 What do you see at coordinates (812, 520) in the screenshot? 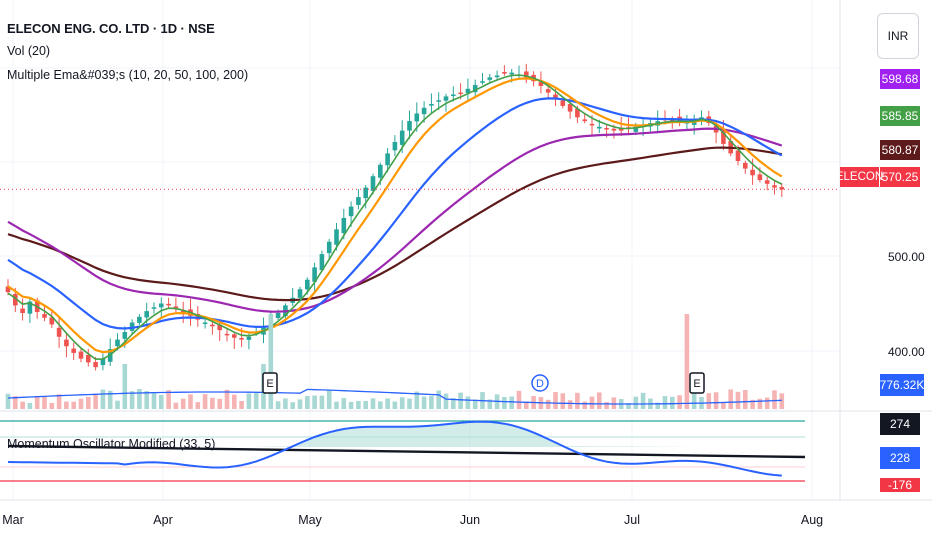
I see `time-label-aug: Aug` at bounding box center [812, 520].